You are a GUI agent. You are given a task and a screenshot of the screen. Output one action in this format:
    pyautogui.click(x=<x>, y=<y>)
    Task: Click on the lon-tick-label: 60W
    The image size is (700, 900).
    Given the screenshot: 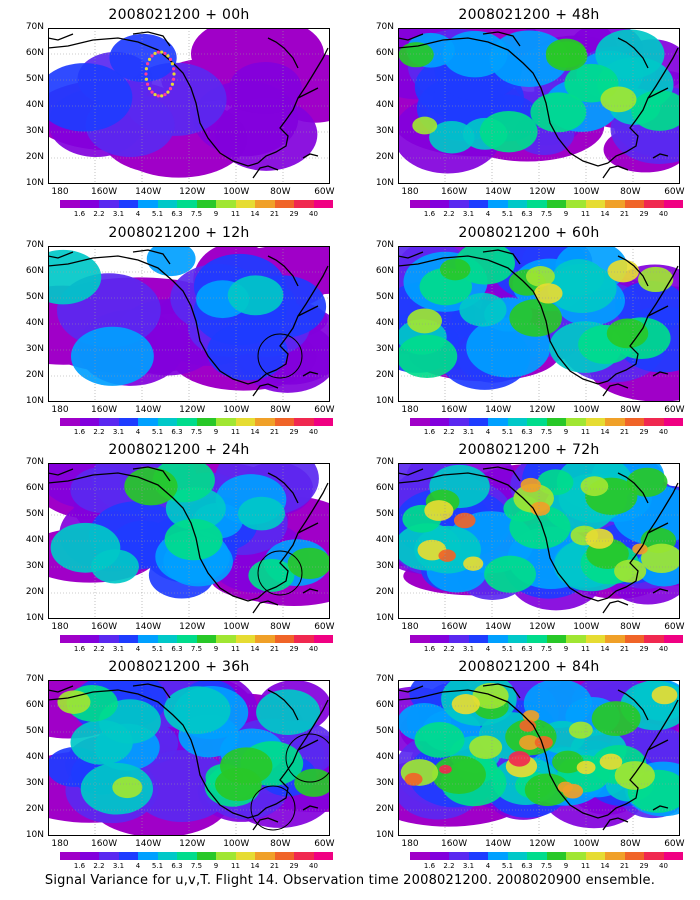 What is the action you would take?
    pyautogui.click(x=674, y=627)
    